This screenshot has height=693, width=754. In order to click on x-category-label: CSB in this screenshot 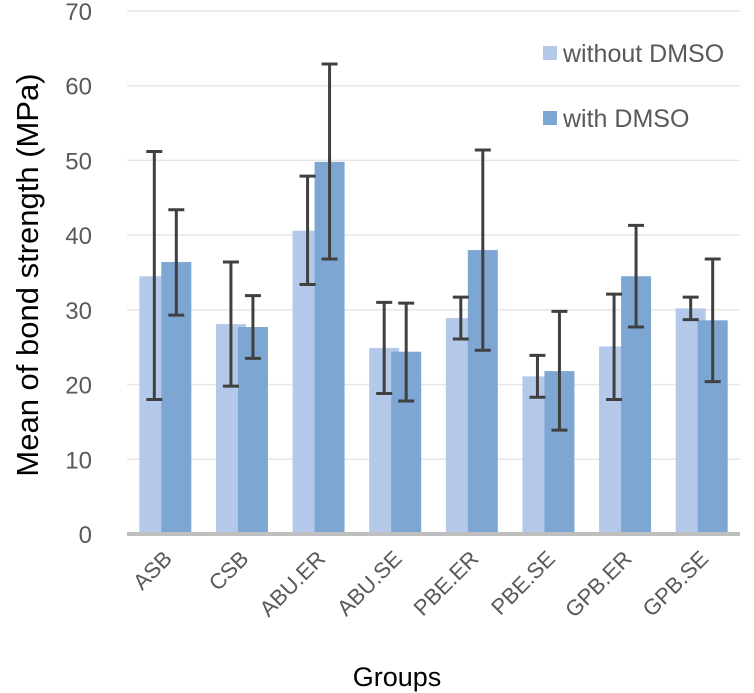, I will do `click(229, 571)`.